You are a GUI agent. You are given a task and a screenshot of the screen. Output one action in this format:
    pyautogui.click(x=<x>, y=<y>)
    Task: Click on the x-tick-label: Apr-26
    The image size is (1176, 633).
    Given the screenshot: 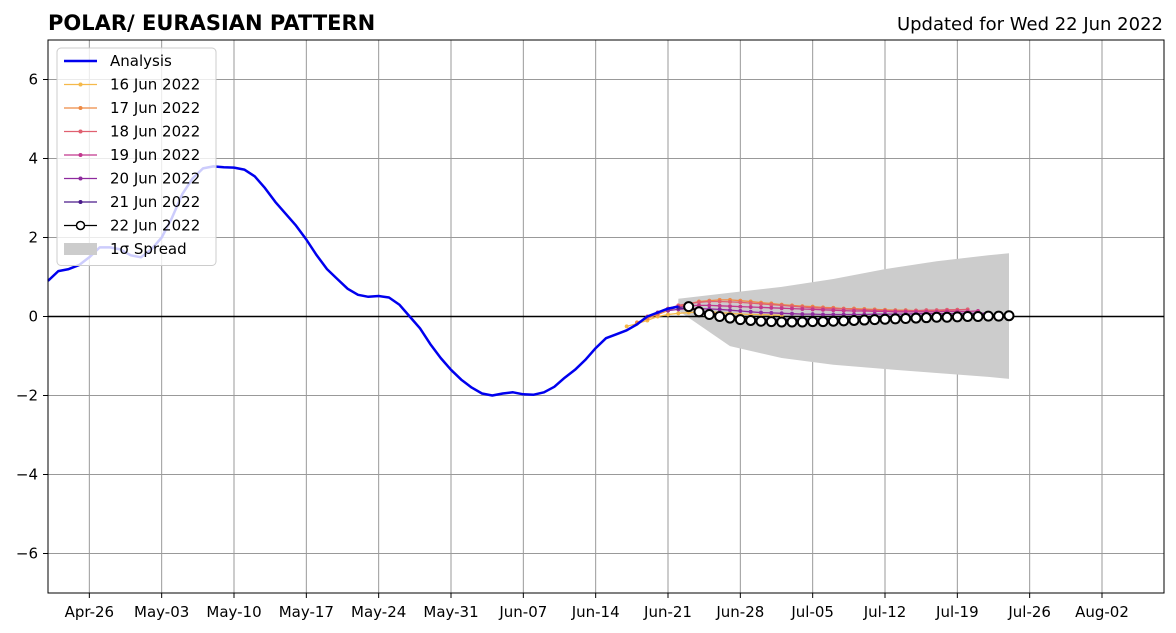 What is the action you would take?
    pyautogui.click(x=90, y=612)
    